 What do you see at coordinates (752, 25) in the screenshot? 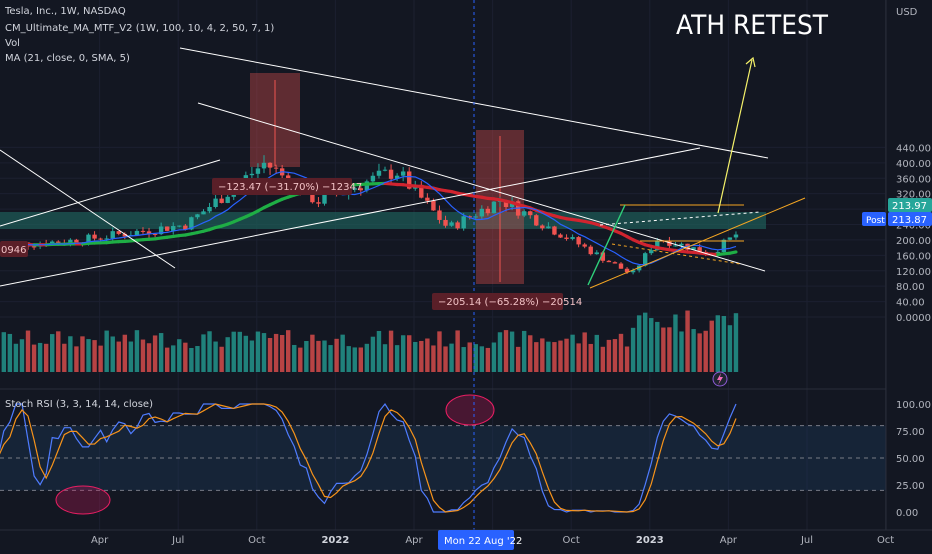
I see `ath-retest-annotation: ATH RETEST` at bounding box center [752, 25].